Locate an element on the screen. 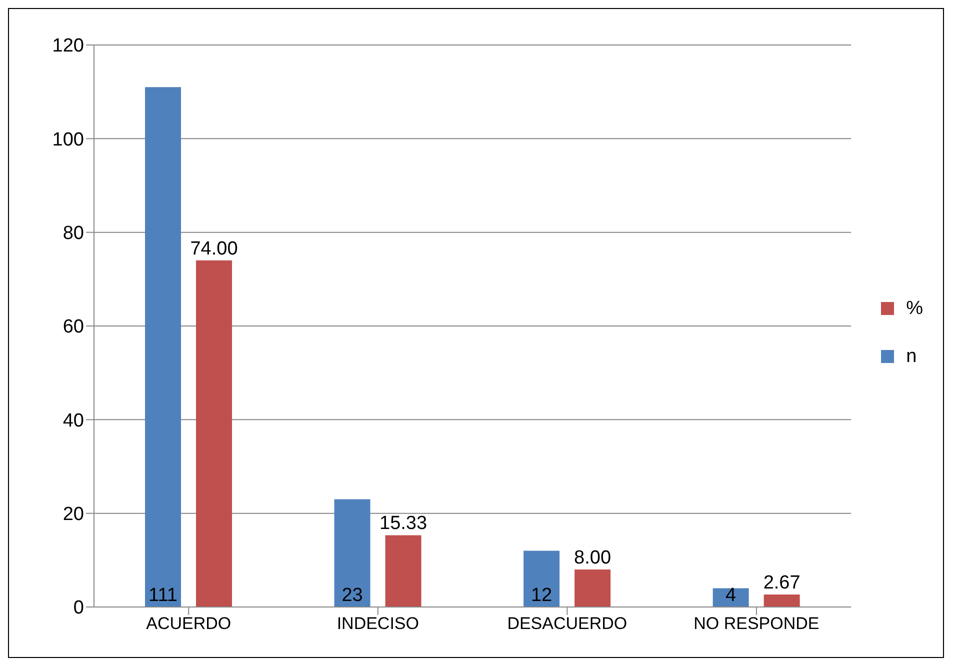  y-tick-label: 40 is located at coordinates (73, 421).